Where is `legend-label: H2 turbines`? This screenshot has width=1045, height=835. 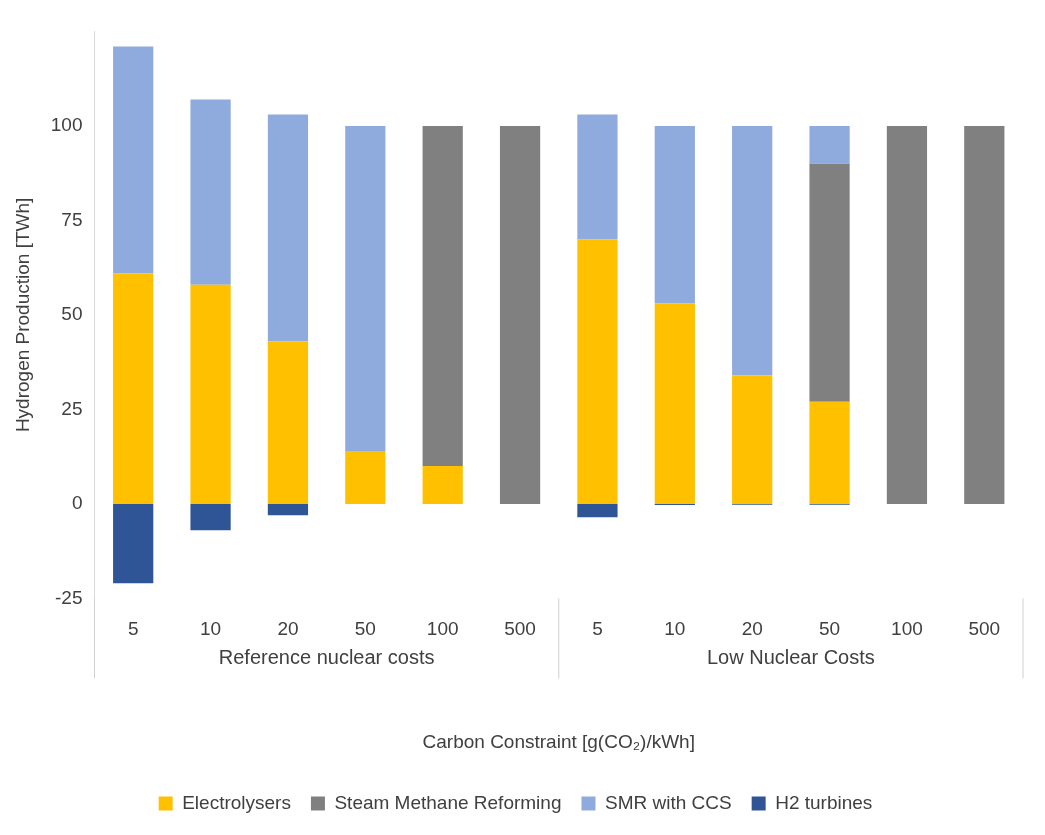 legend-label: H2 turbines is located at coordinates (824, 802).